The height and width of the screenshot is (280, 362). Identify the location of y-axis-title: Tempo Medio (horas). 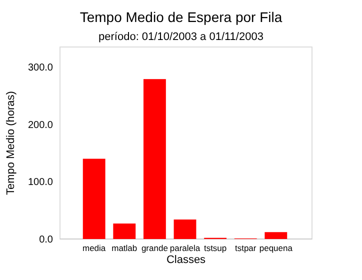
(11, 143).